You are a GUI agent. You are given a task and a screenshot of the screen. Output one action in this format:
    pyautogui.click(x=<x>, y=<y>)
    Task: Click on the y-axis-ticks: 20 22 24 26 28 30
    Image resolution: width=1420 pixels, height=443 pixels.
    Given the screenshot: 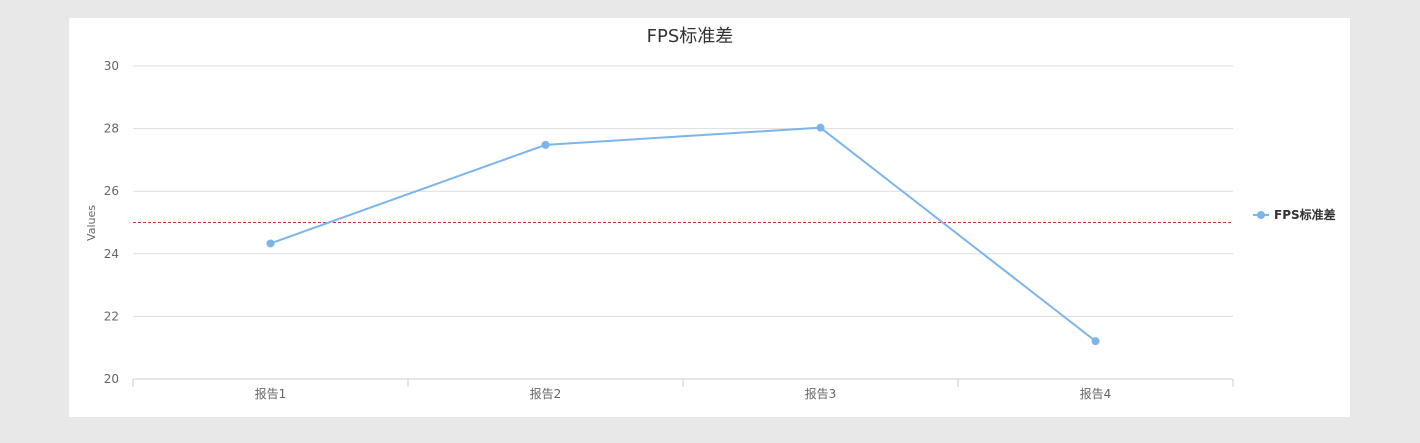 What is the action you would take?
    pyautogui.click(x=111, y=222)
    